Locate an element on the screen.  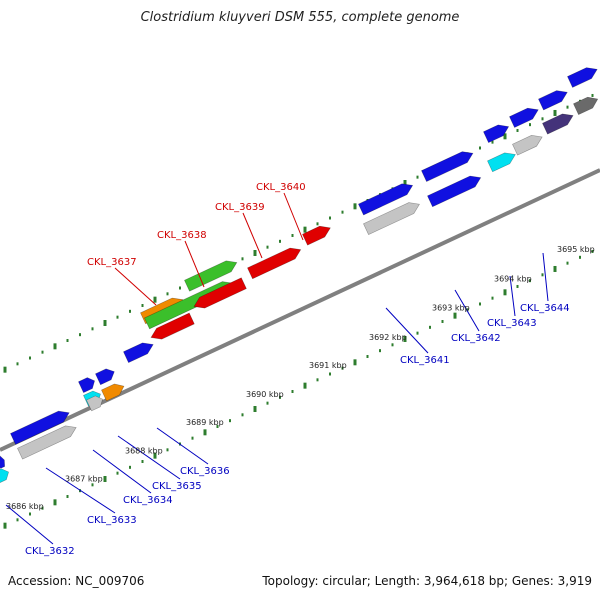
scale-label: 3691 kbp is located at coordinates (328, 365).